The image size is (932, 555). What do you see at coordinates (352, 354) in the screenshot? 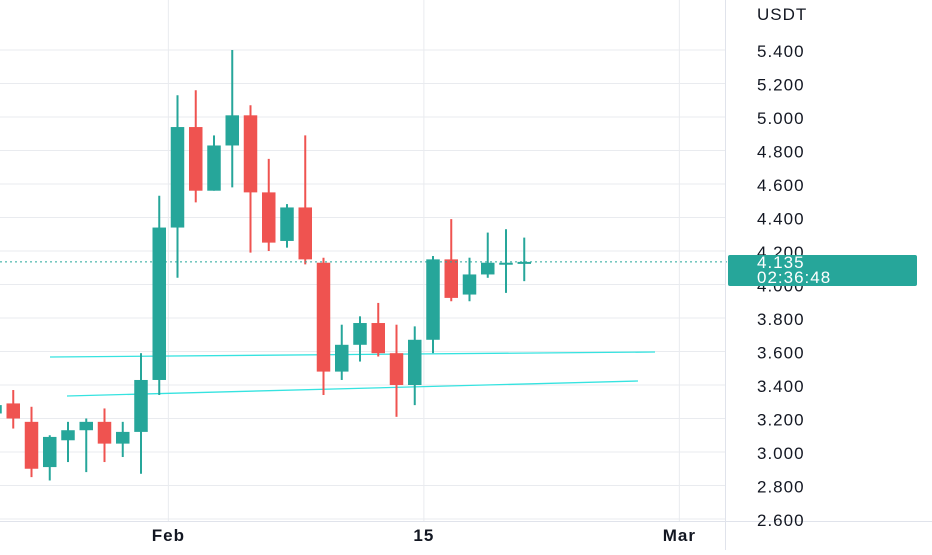
I see `trendline-upper` at bounding box center [352, 354].